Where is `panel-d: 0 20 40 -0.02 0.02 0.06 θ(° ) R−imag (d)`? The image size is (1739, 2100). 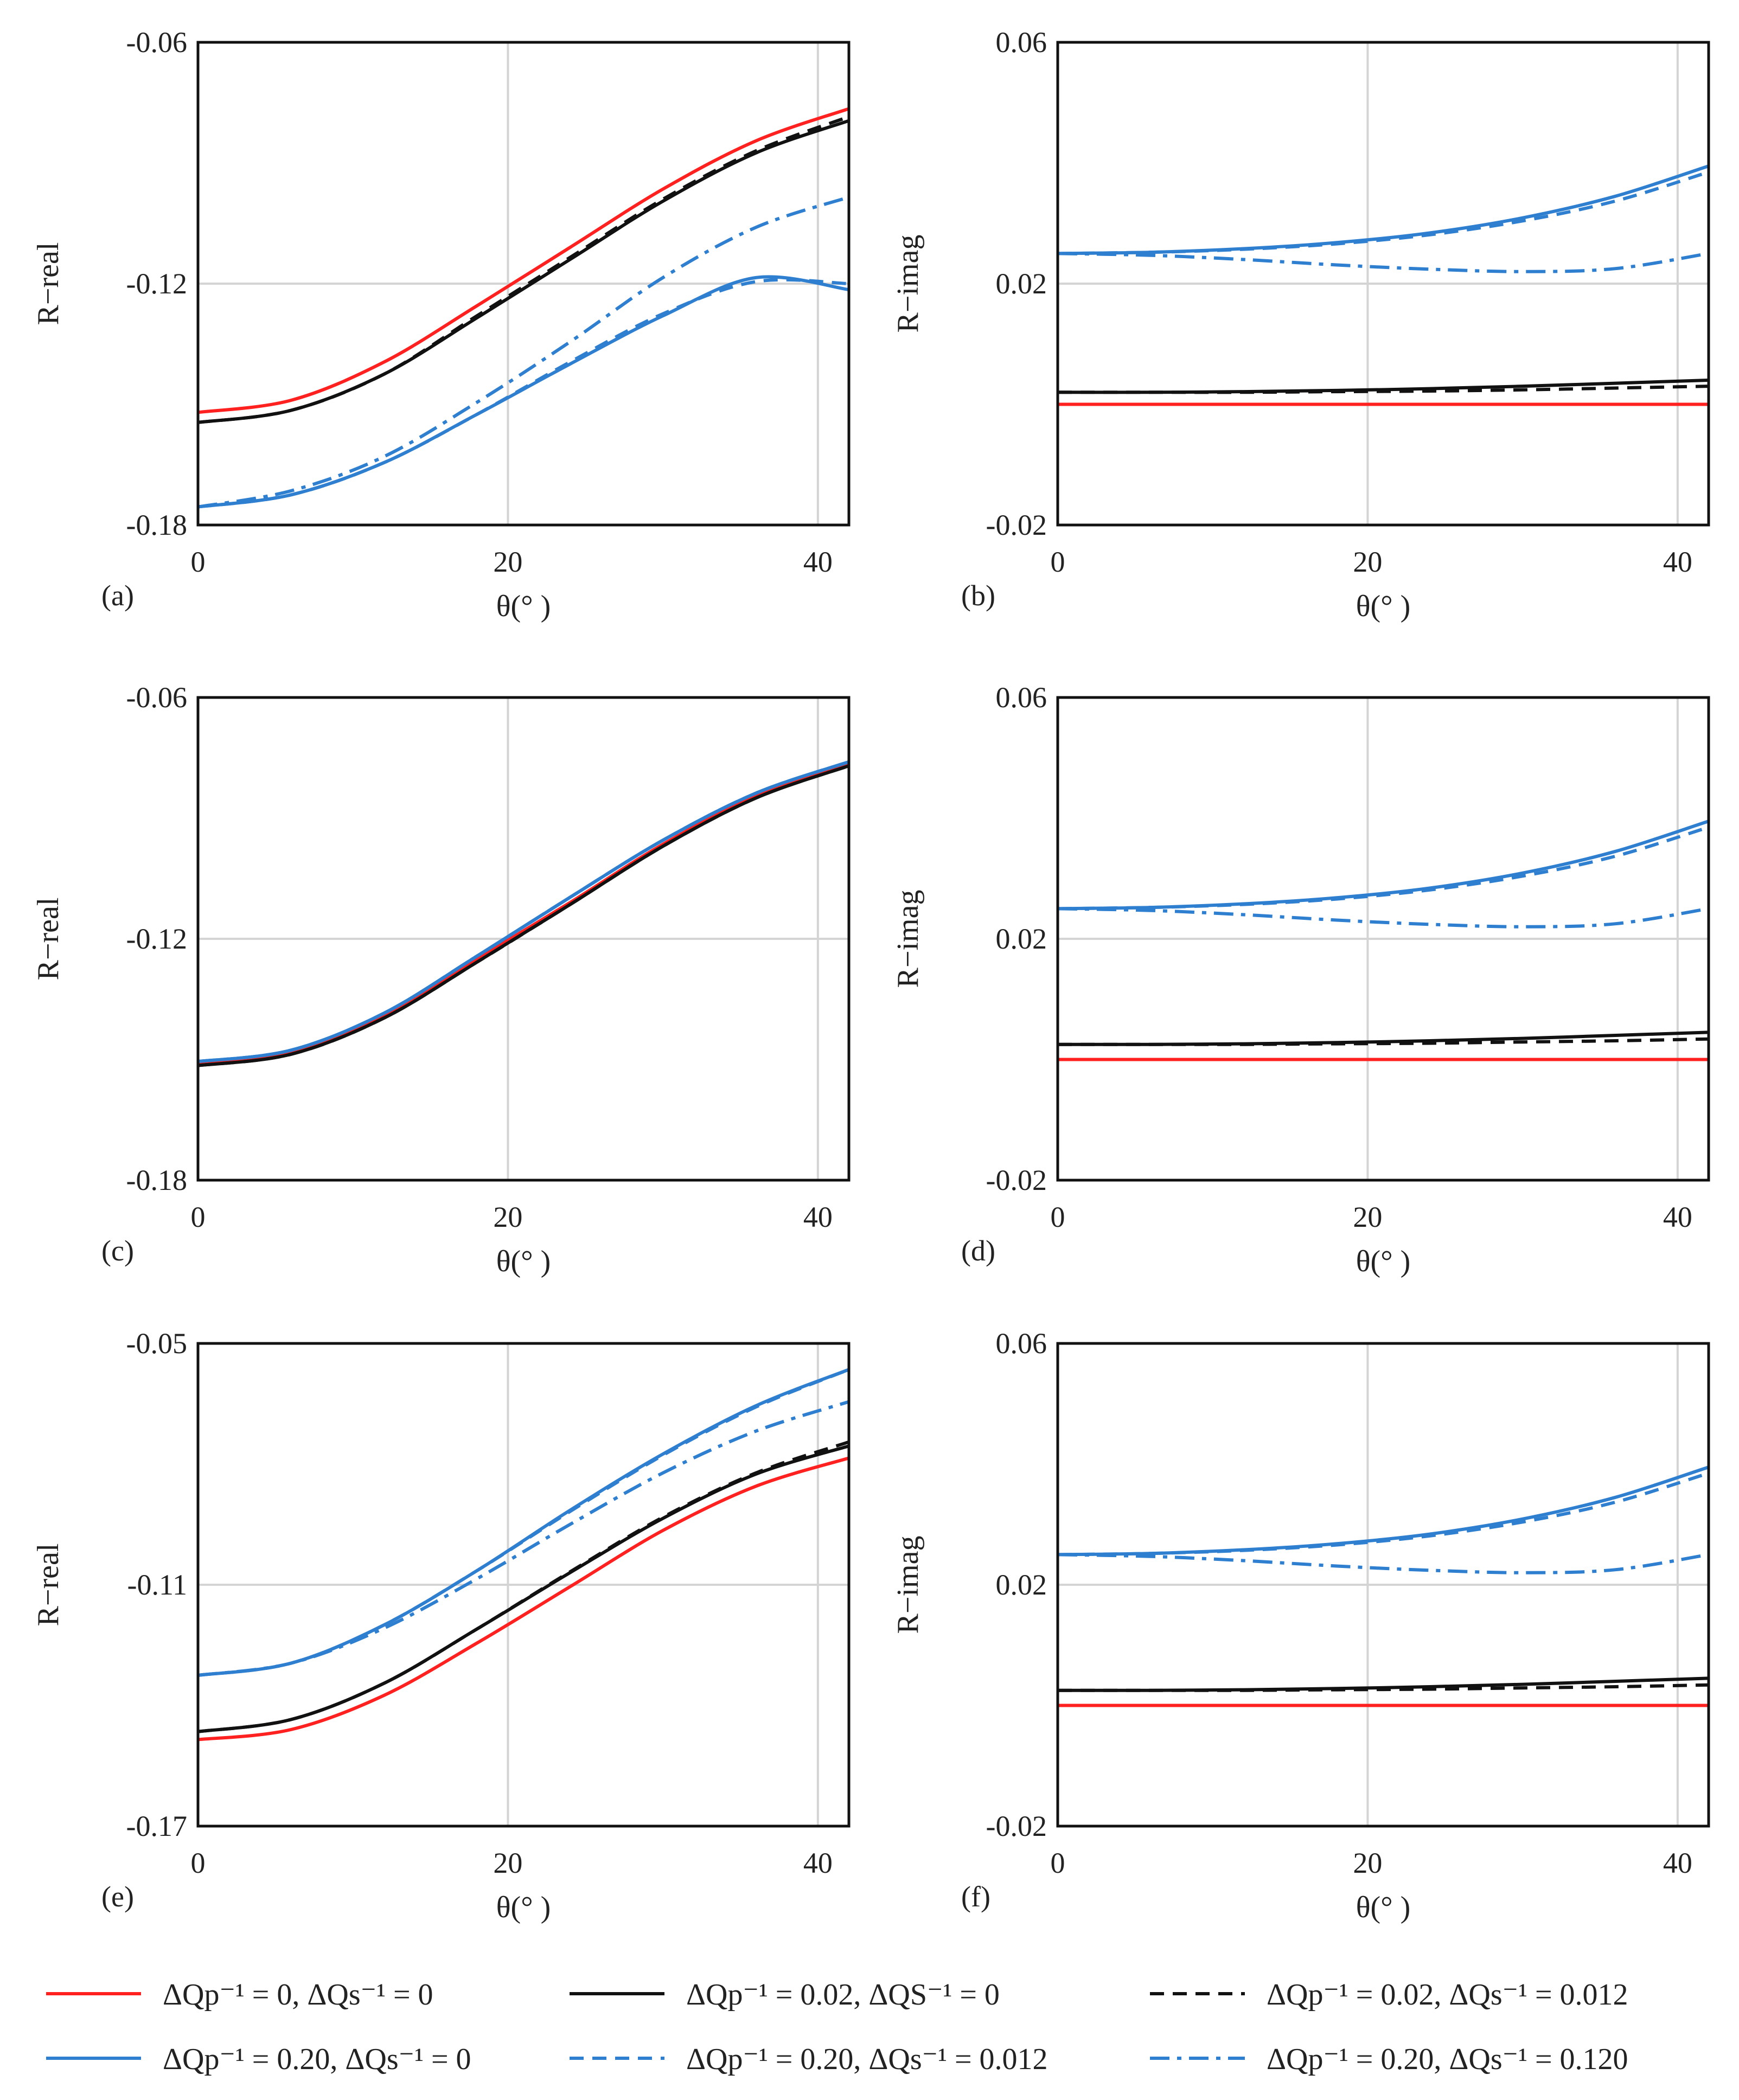
panel-d: 0 20 40 -0.02 0.02 0.06 θ(° ) R−imag (d) is located at coordinates (1300, 979).